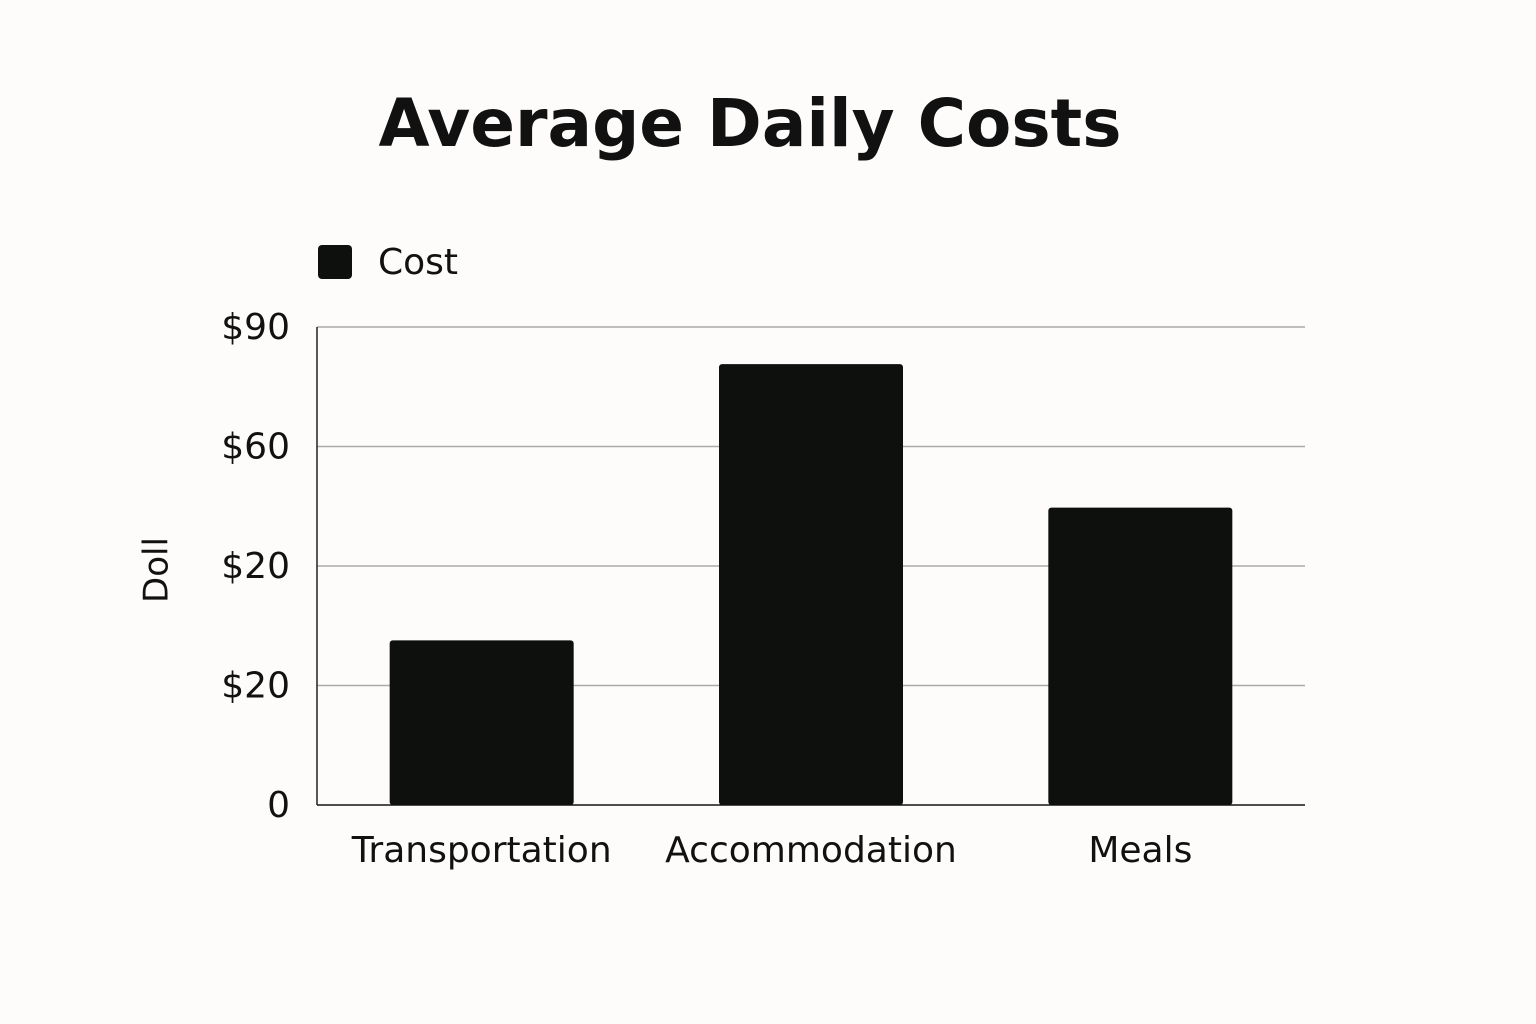 The width and height of the screenshot is (1536, 1024). What do you see at coordinates (1140, 850) in the screenshot?
I see `x-tick-label: Meals` at bounding box center [1140, 850].